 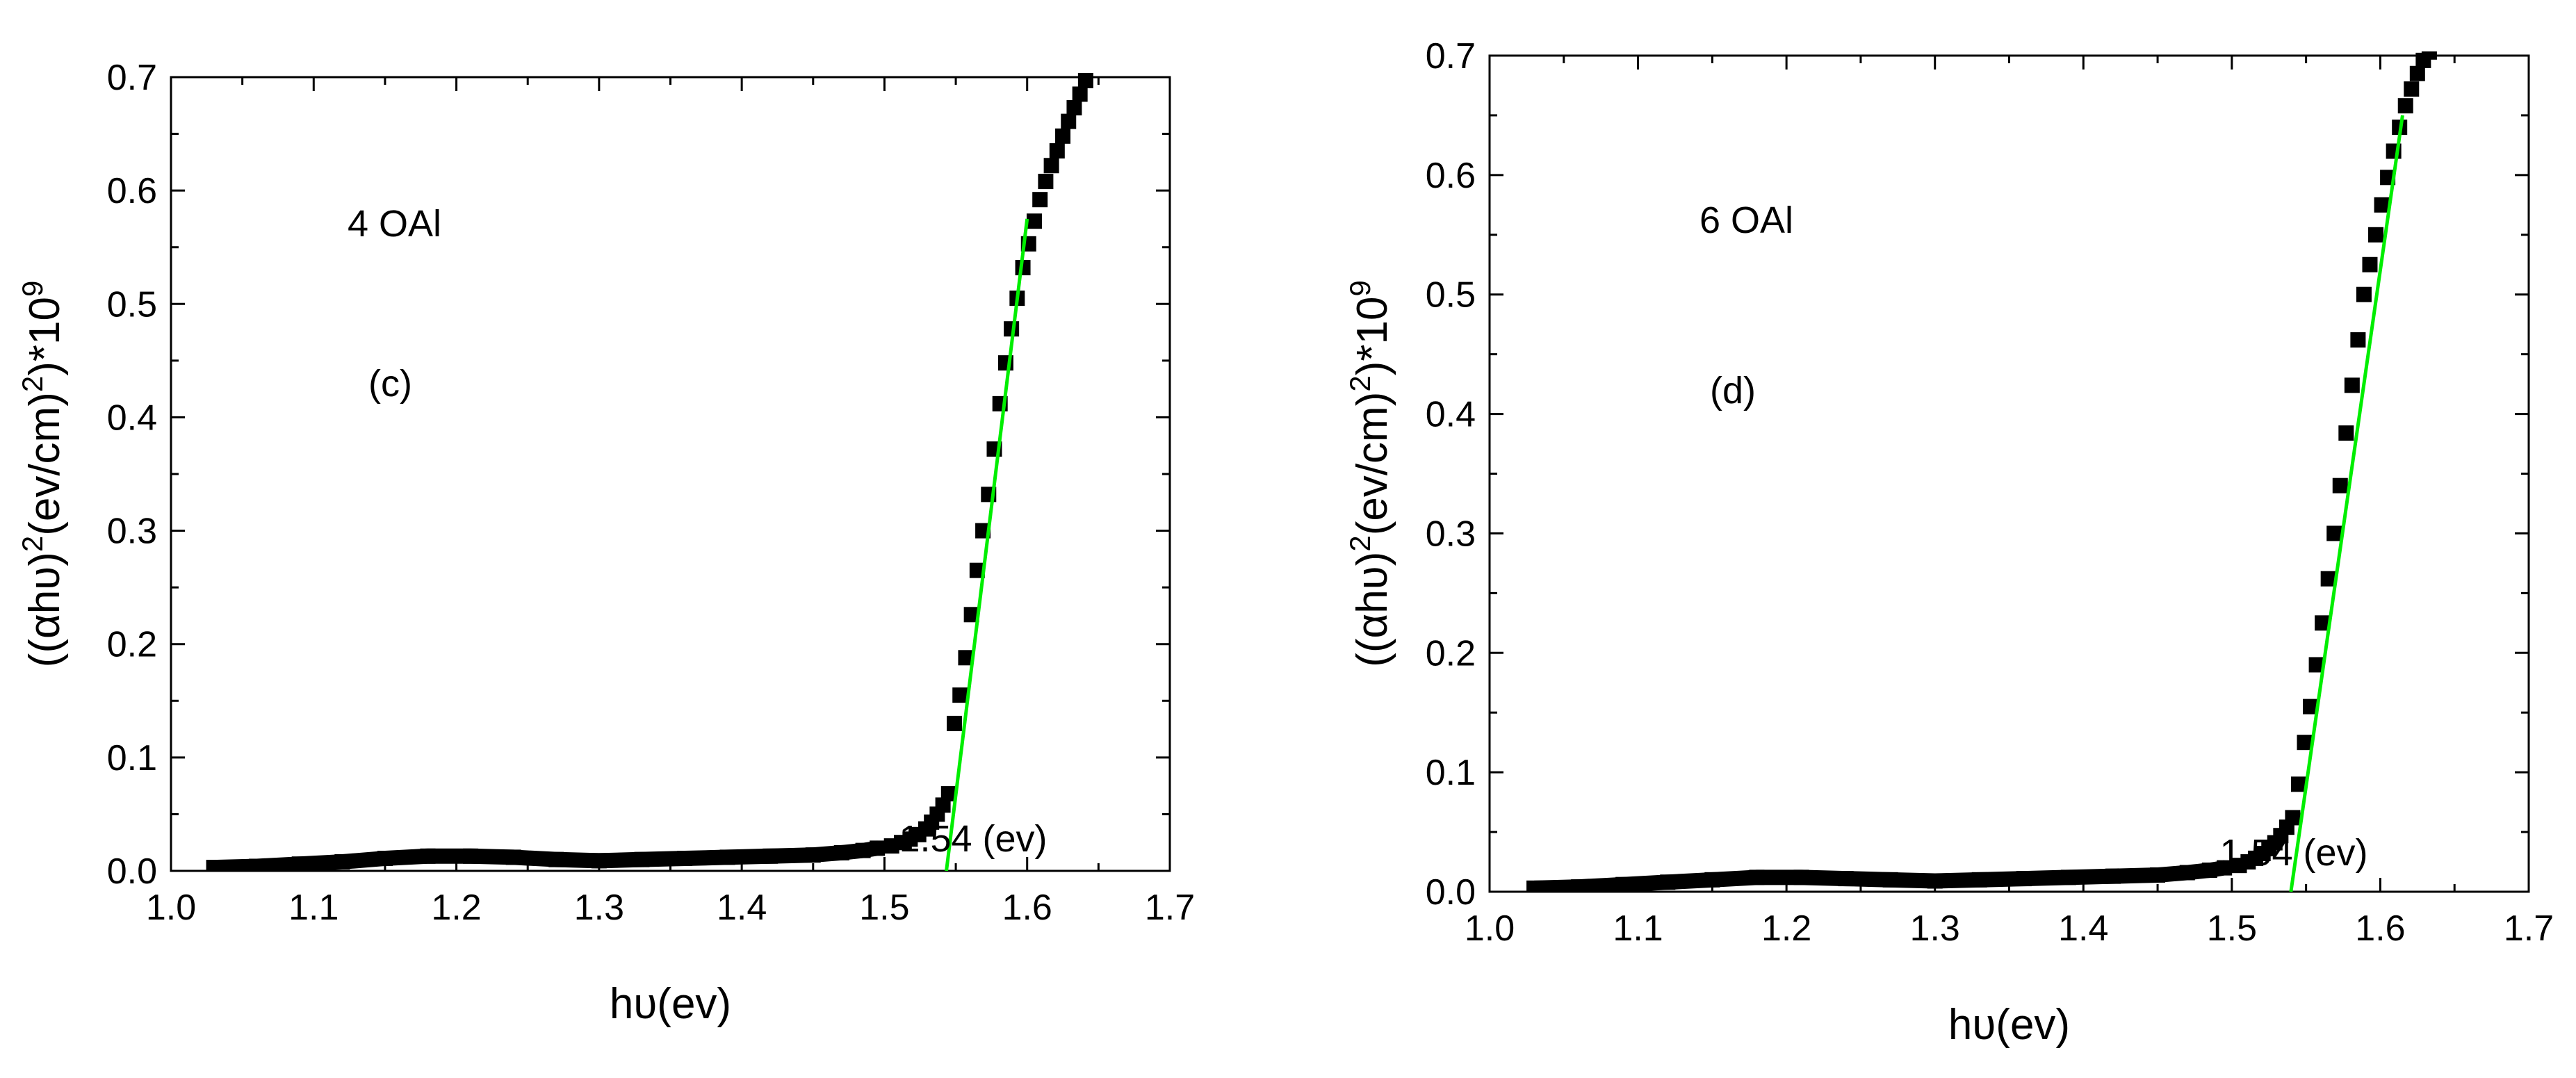 I want to click on sample-label: 6 OAl, so click(x=1746, y=220).